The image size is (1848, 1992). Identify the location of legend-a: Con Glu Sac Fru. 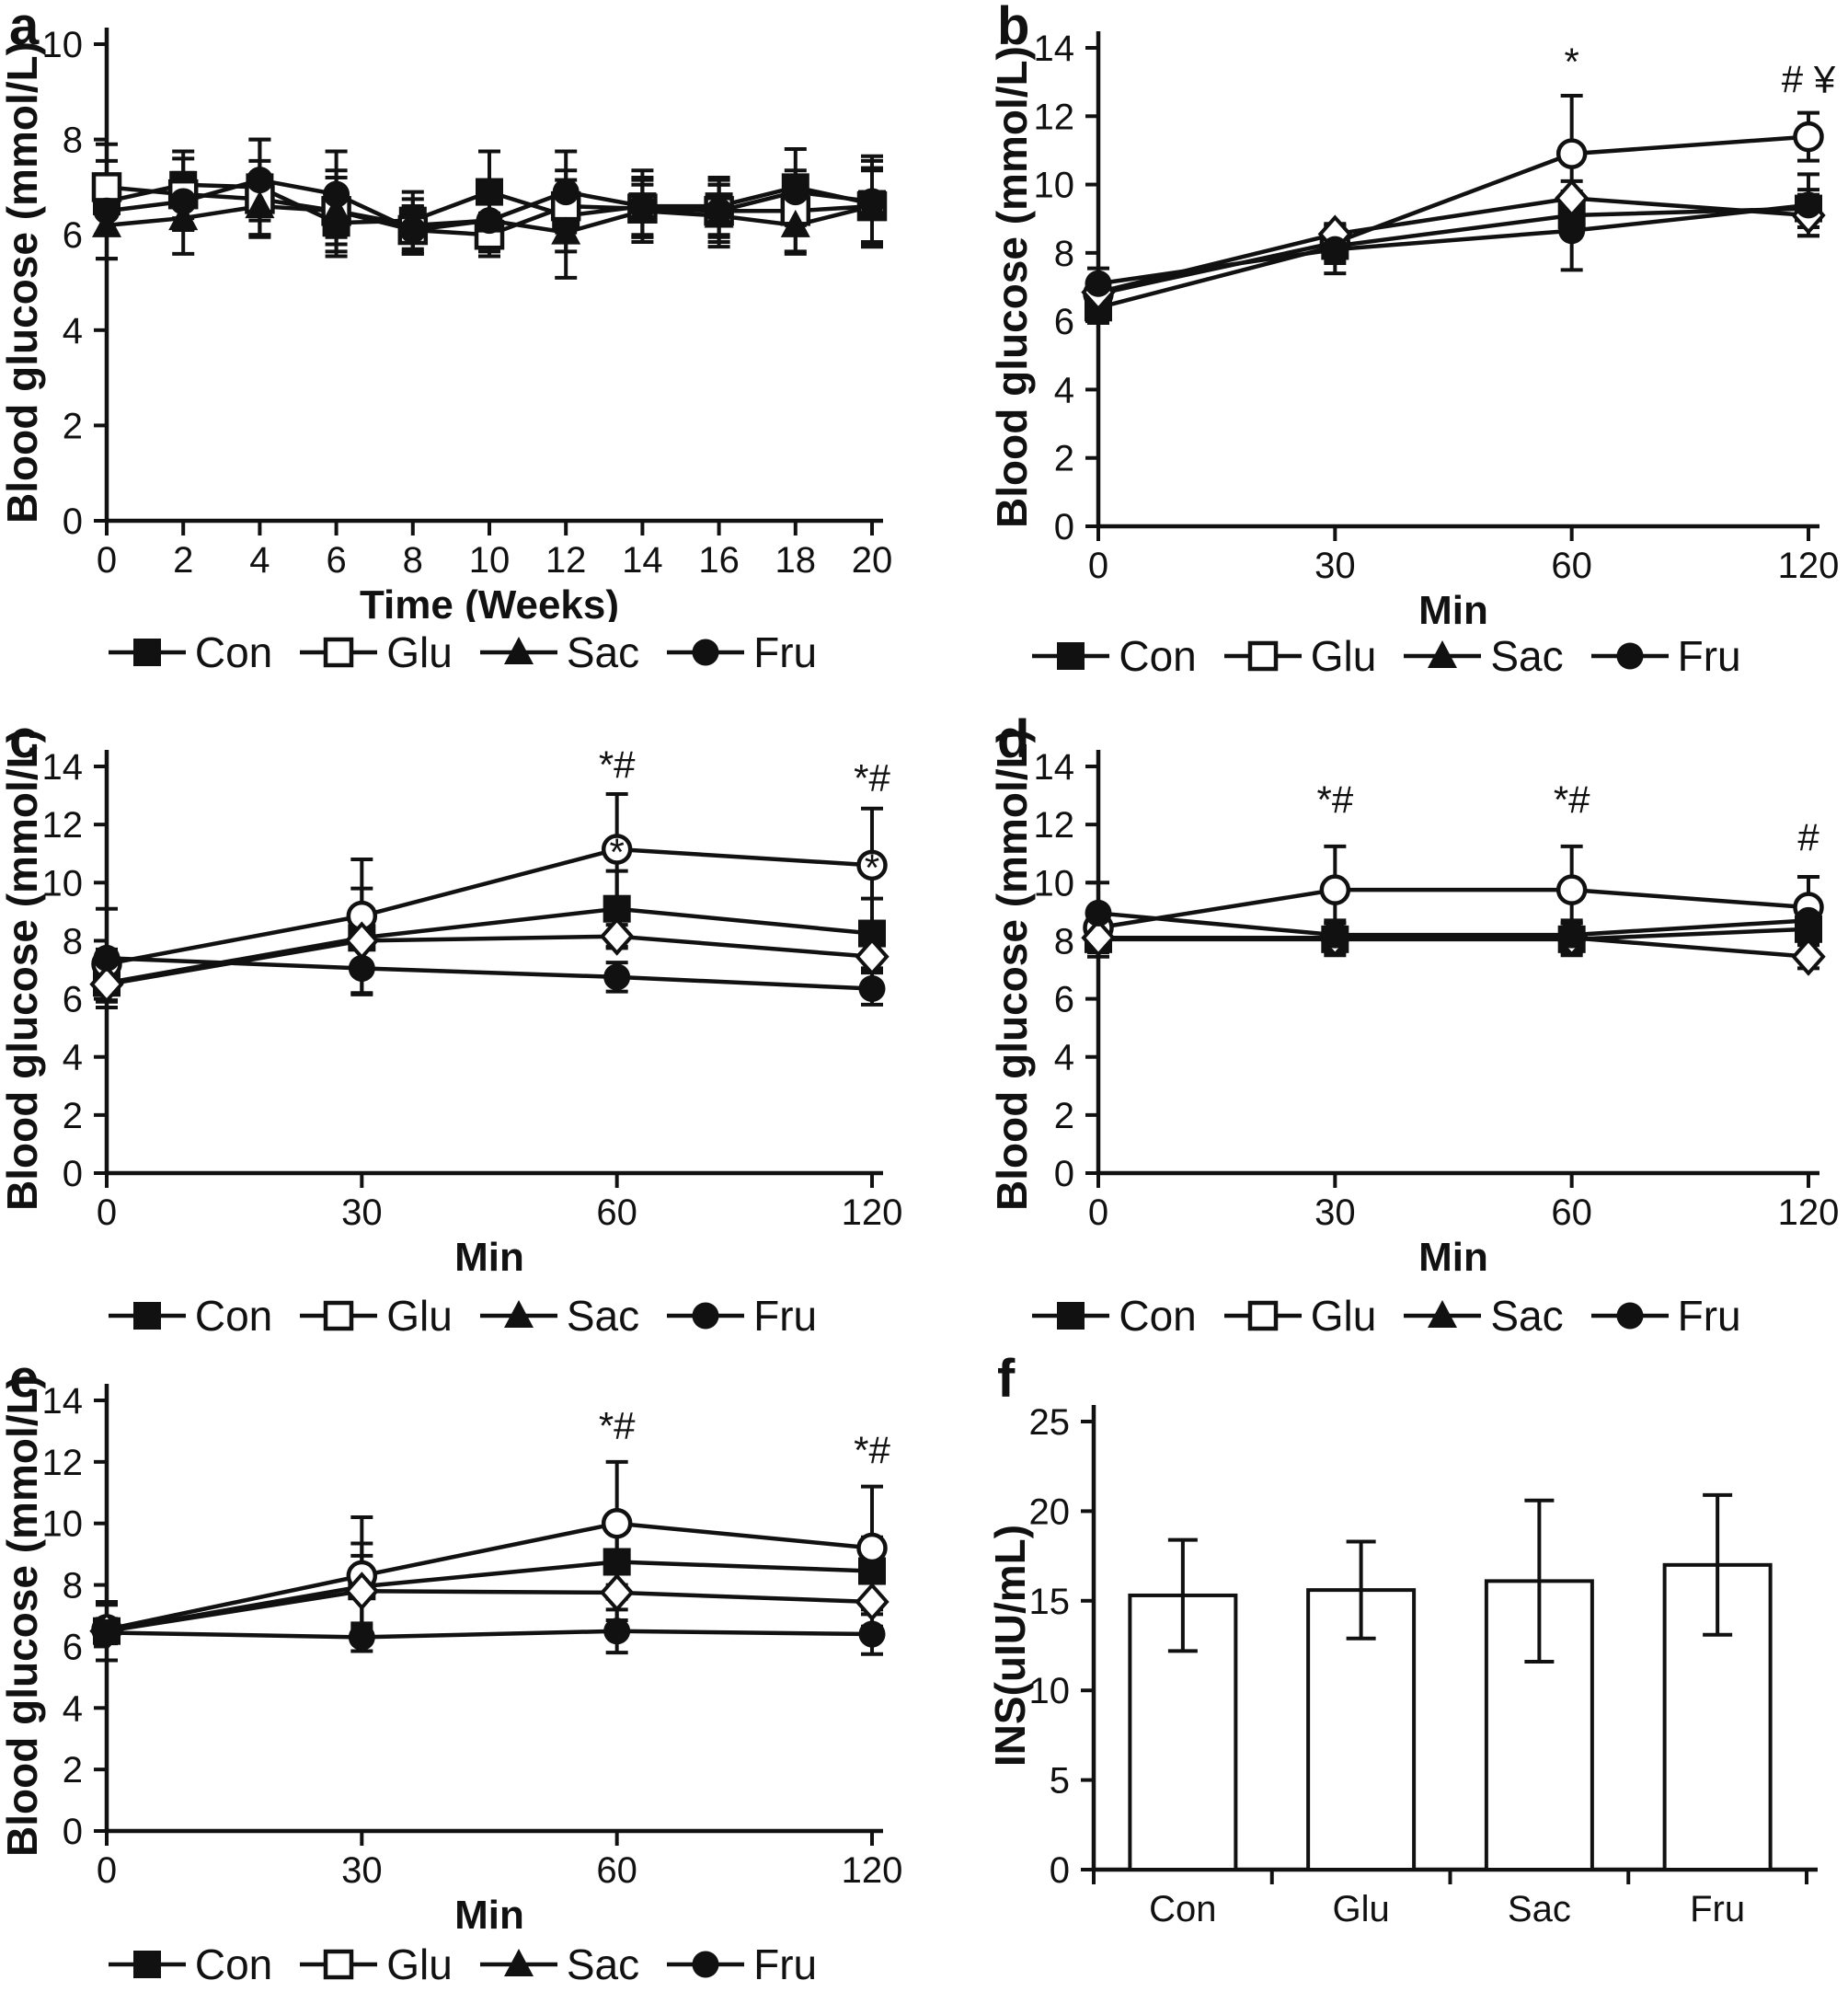
(462, 652).